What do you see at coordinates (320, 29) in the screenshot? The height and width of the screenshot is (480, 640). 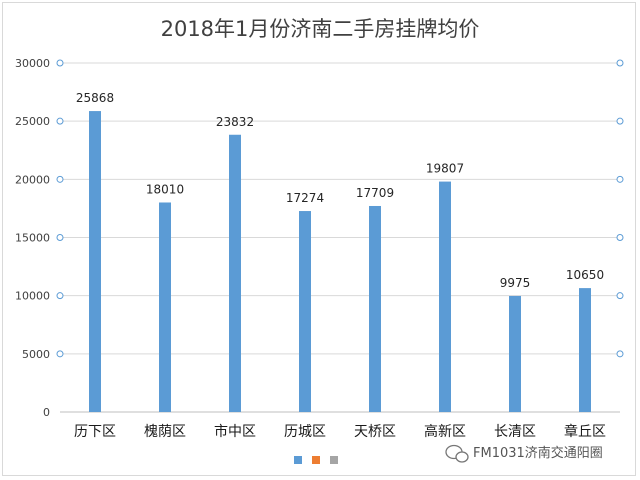 I see `chart-title: 2018年1月份济南二手房挂牌均价` at bounding box center [320, 29].